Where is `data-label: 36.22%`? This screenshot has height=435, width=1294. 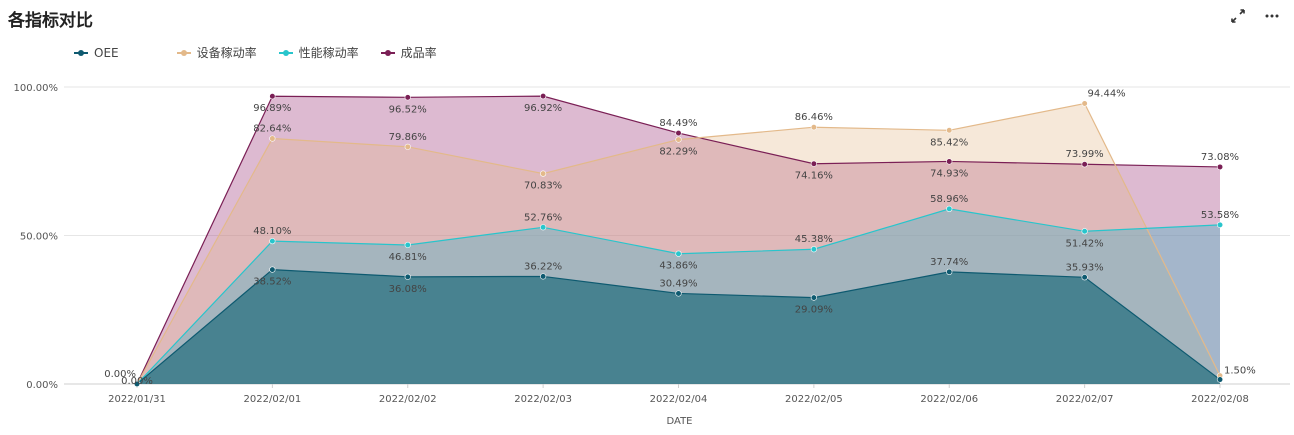 data-label: 36.22% is located at coordinates (543, 266).